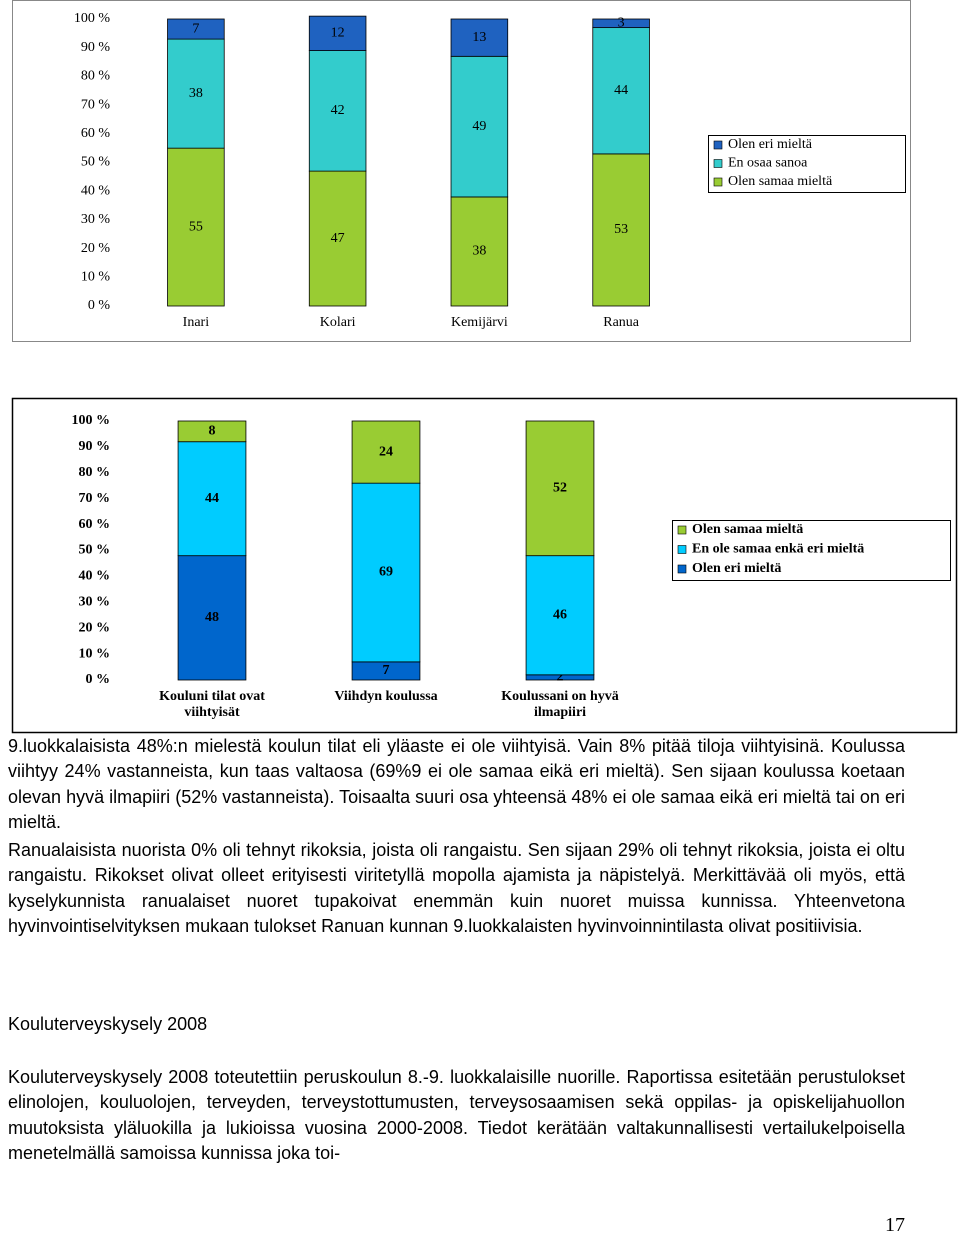 Image resolution: width=960 pixels, height=1237 pixels. I want to click on data-label: 3, so click(621, 23).